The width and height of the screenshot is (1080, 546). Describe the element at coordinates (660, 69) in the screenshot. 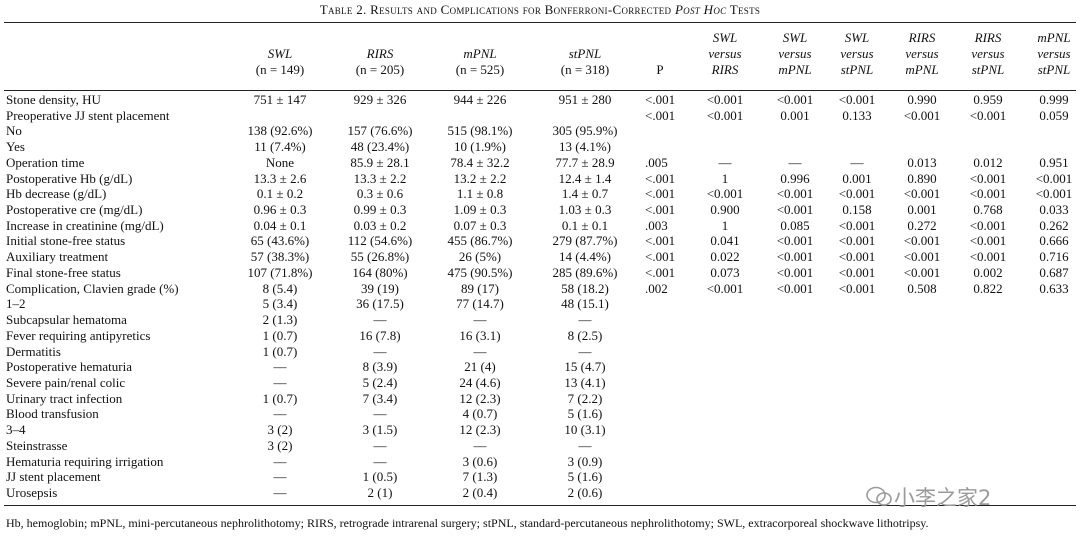

I see `column-header: P` at that location.